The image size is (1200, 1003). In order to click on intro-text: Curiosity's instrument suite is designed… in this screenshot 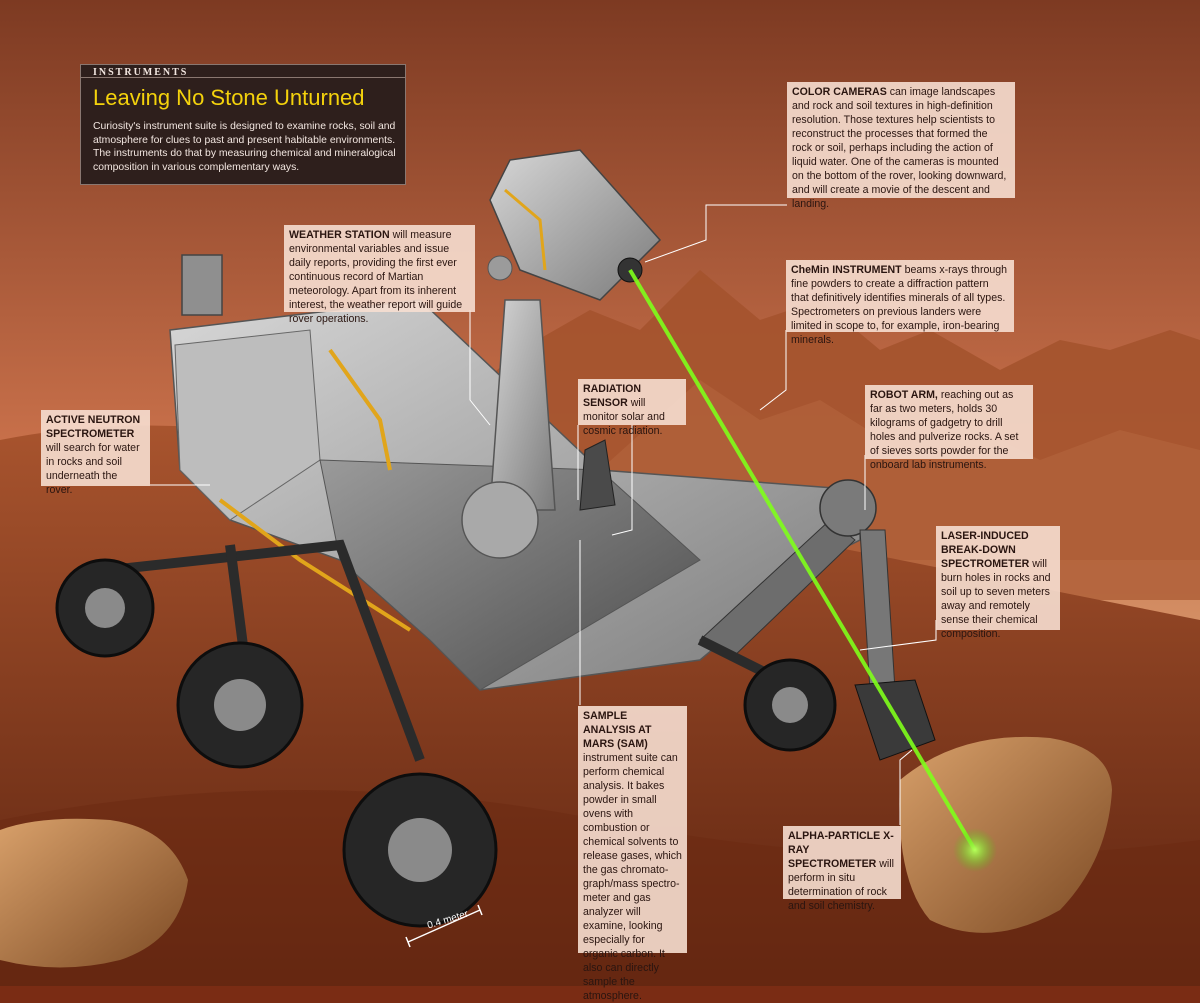, I will do `click(244, 147)`.